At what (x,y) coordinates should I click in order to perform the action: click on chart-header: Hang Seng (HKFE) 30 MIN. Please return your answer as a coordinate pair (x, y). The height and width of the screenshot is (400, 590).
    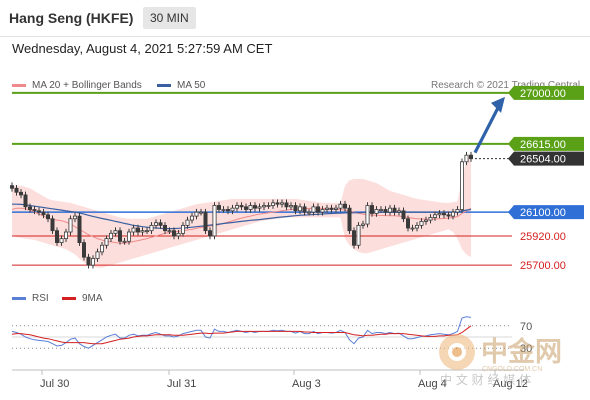
    Looking at the image, I should click on (295, 18).